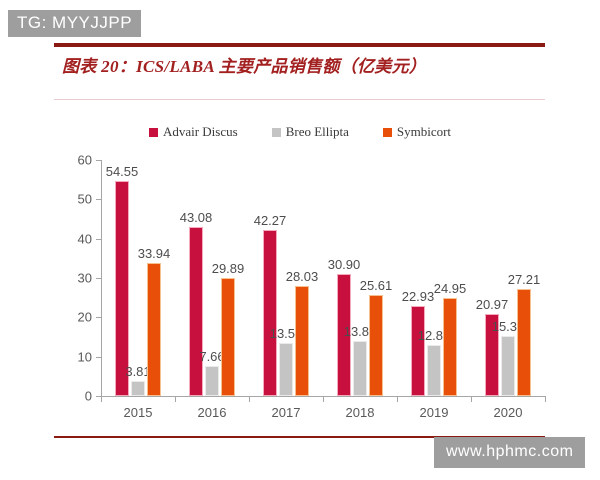  Describe the element at coordinates (492, 304) in the screenshot. I see `bar-data-label: 20.97` at that location.